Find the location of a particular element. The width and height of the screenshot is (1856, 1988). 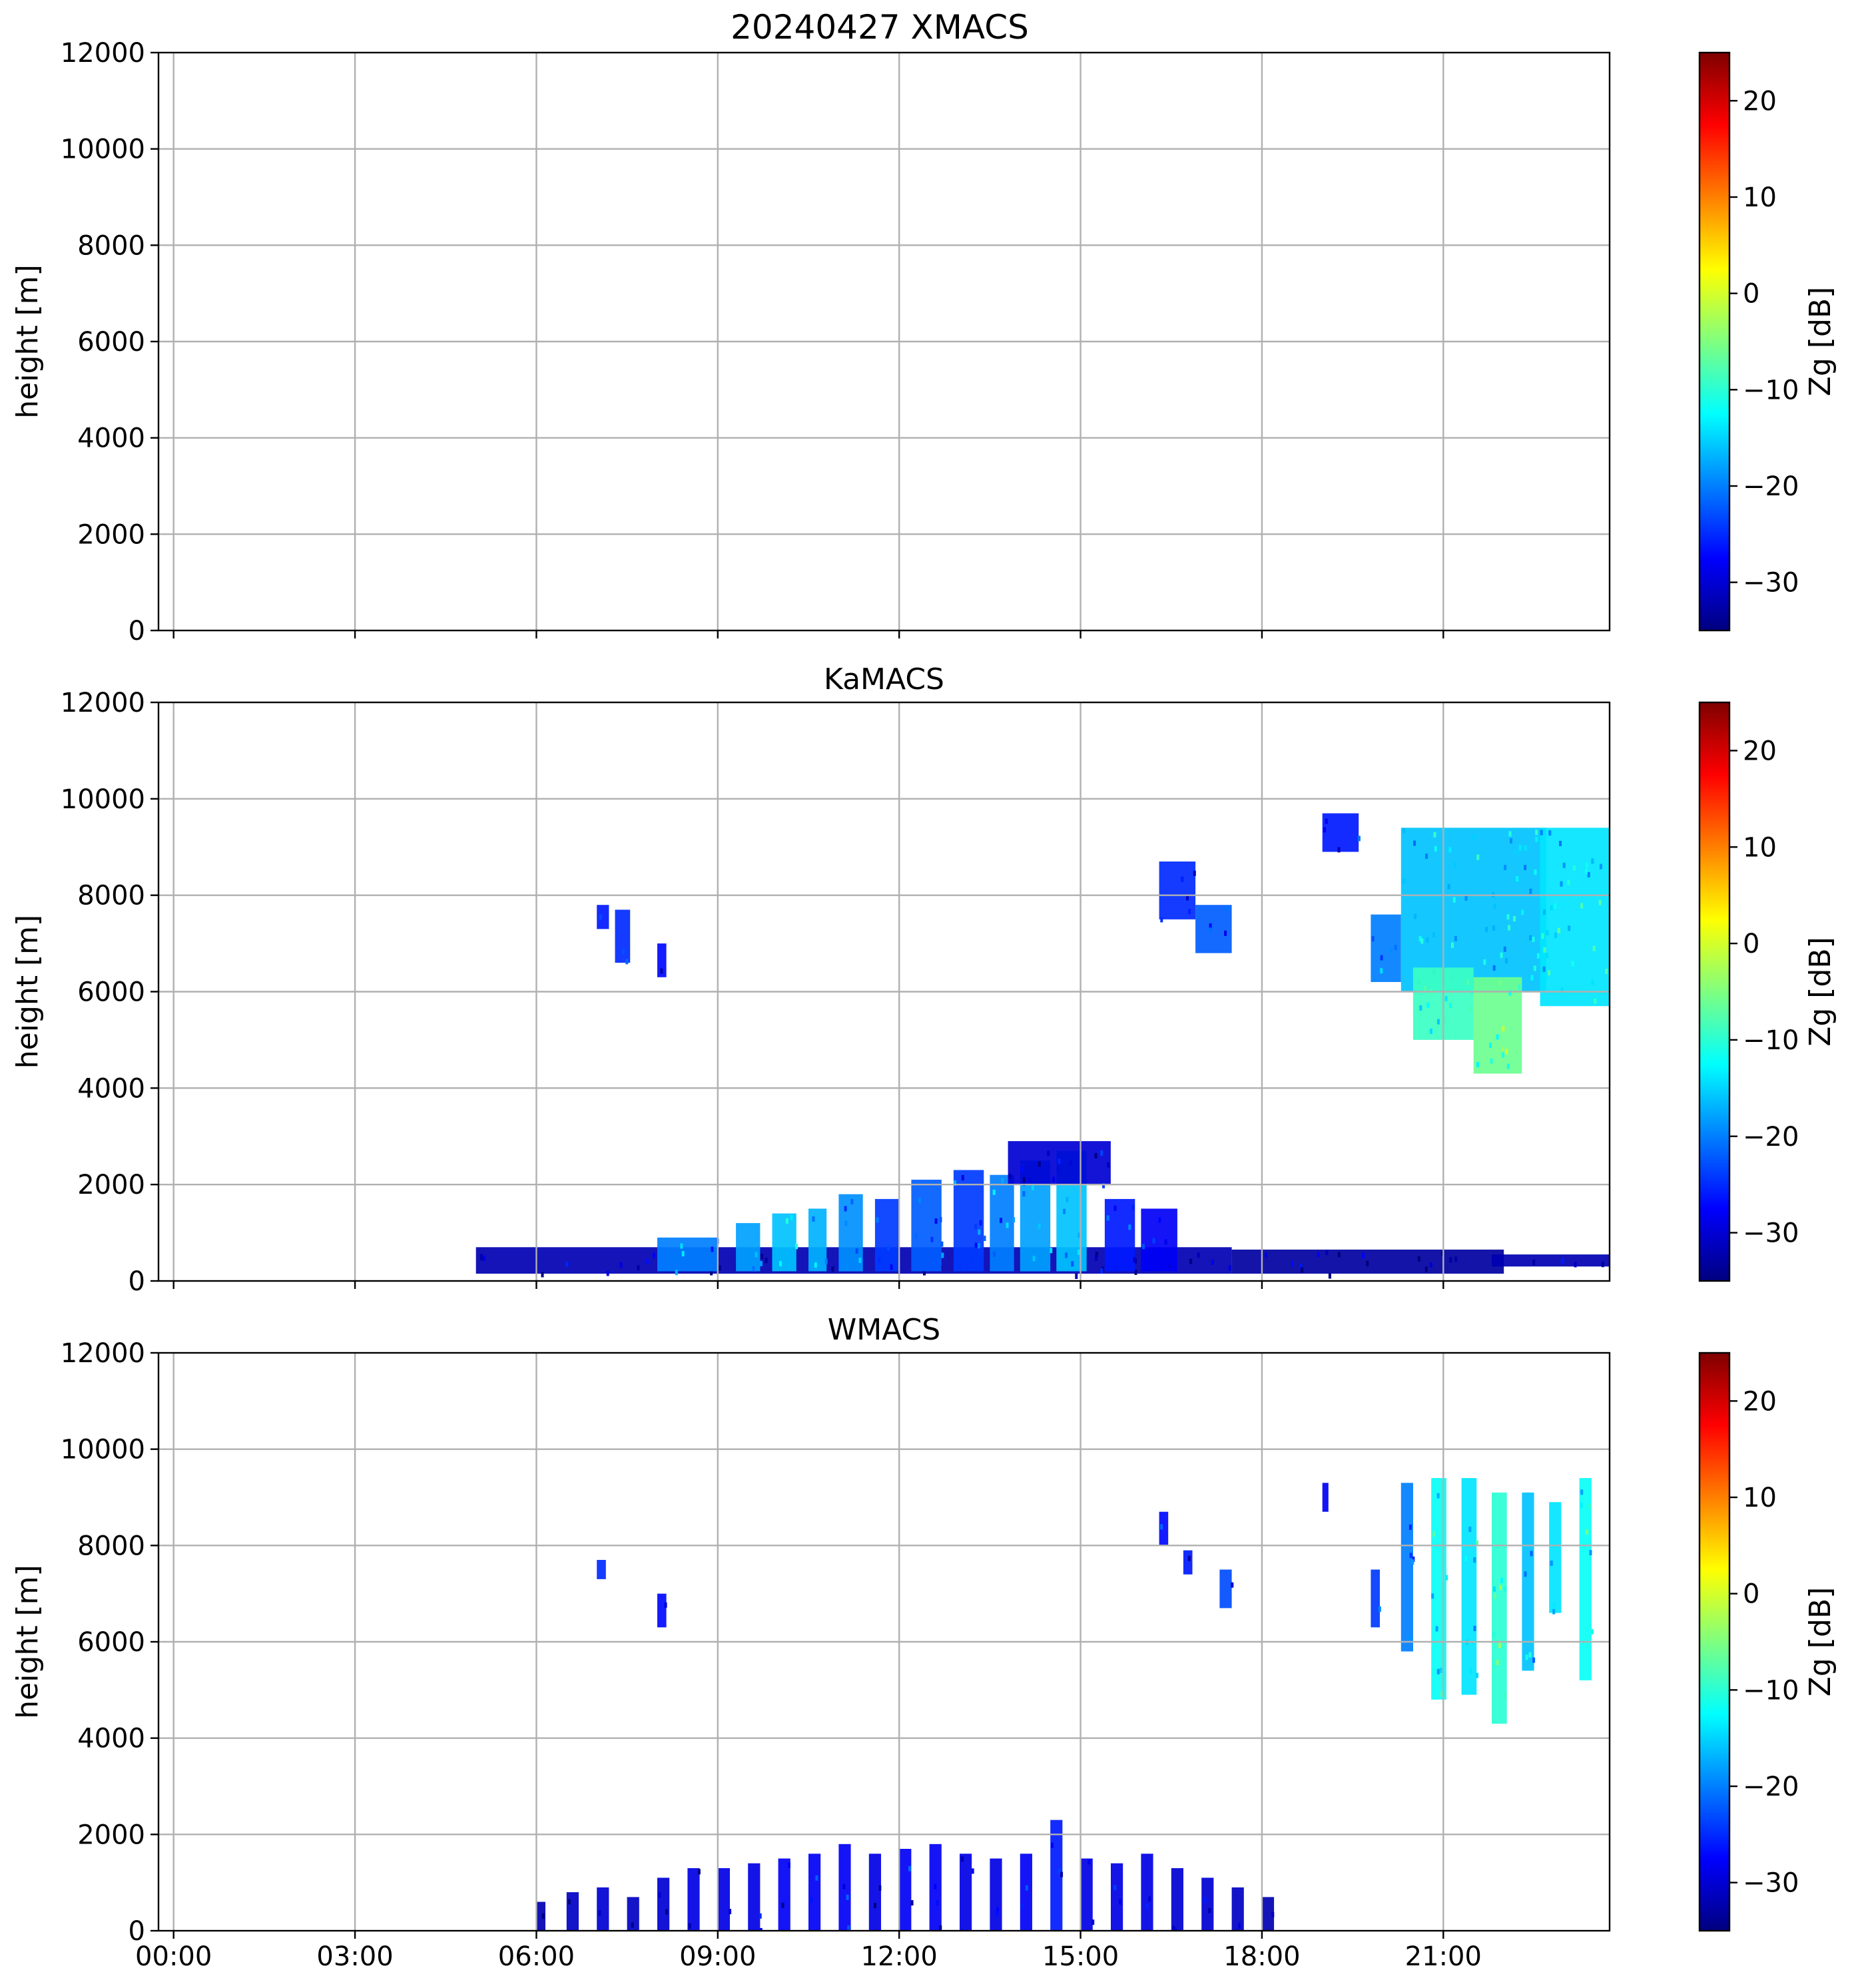

y-tick-label: 2000 is located at coordinates (111, 1835).